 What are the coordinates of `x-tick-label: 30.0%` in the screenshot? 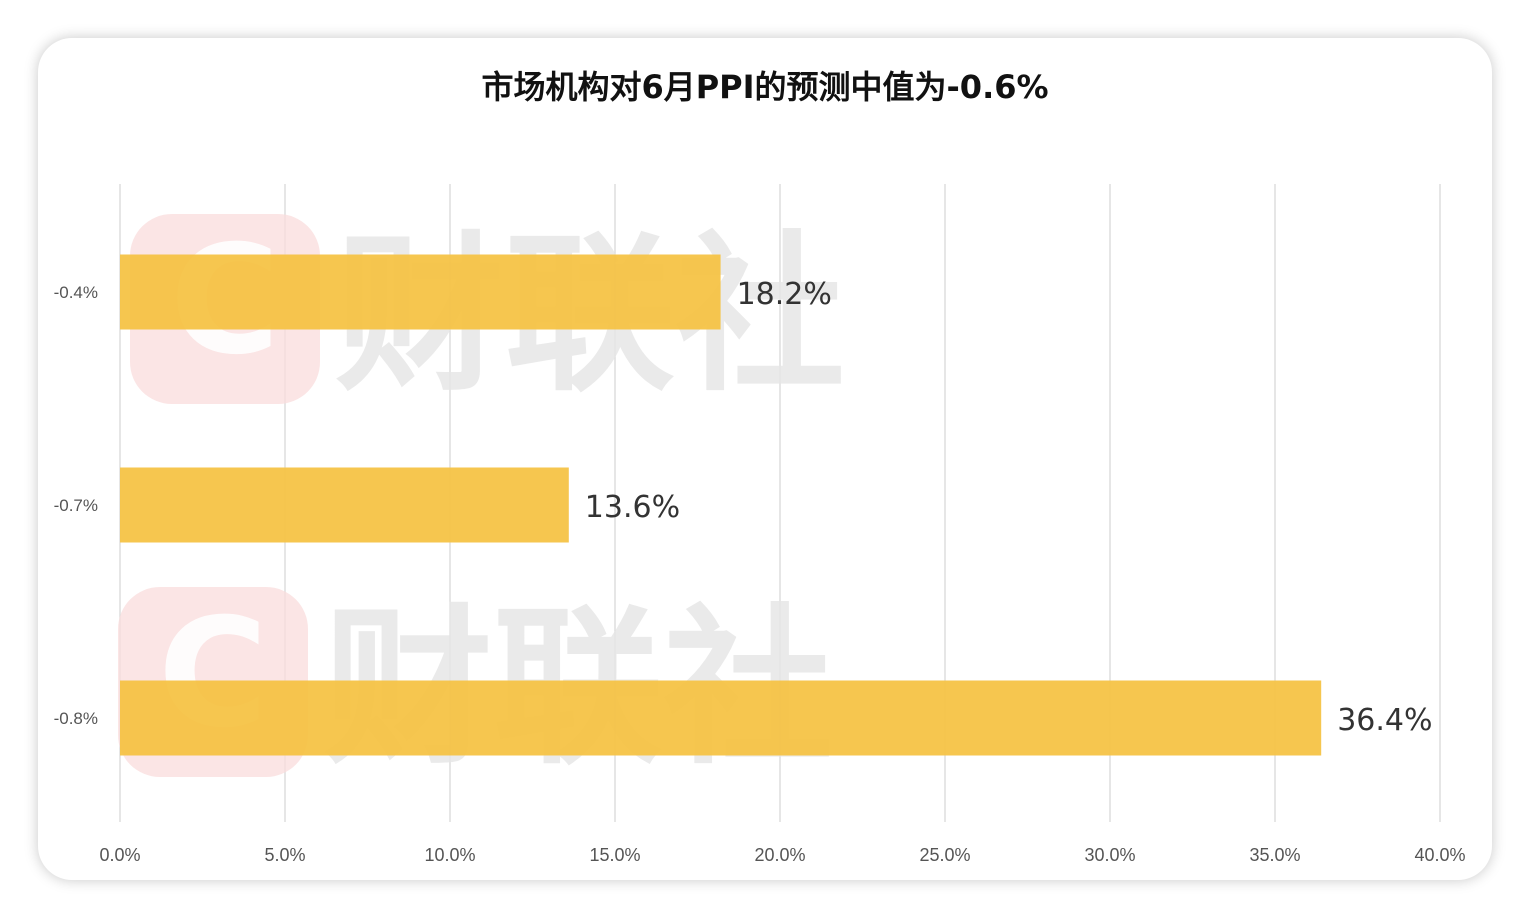 It's located at (1109, 855).